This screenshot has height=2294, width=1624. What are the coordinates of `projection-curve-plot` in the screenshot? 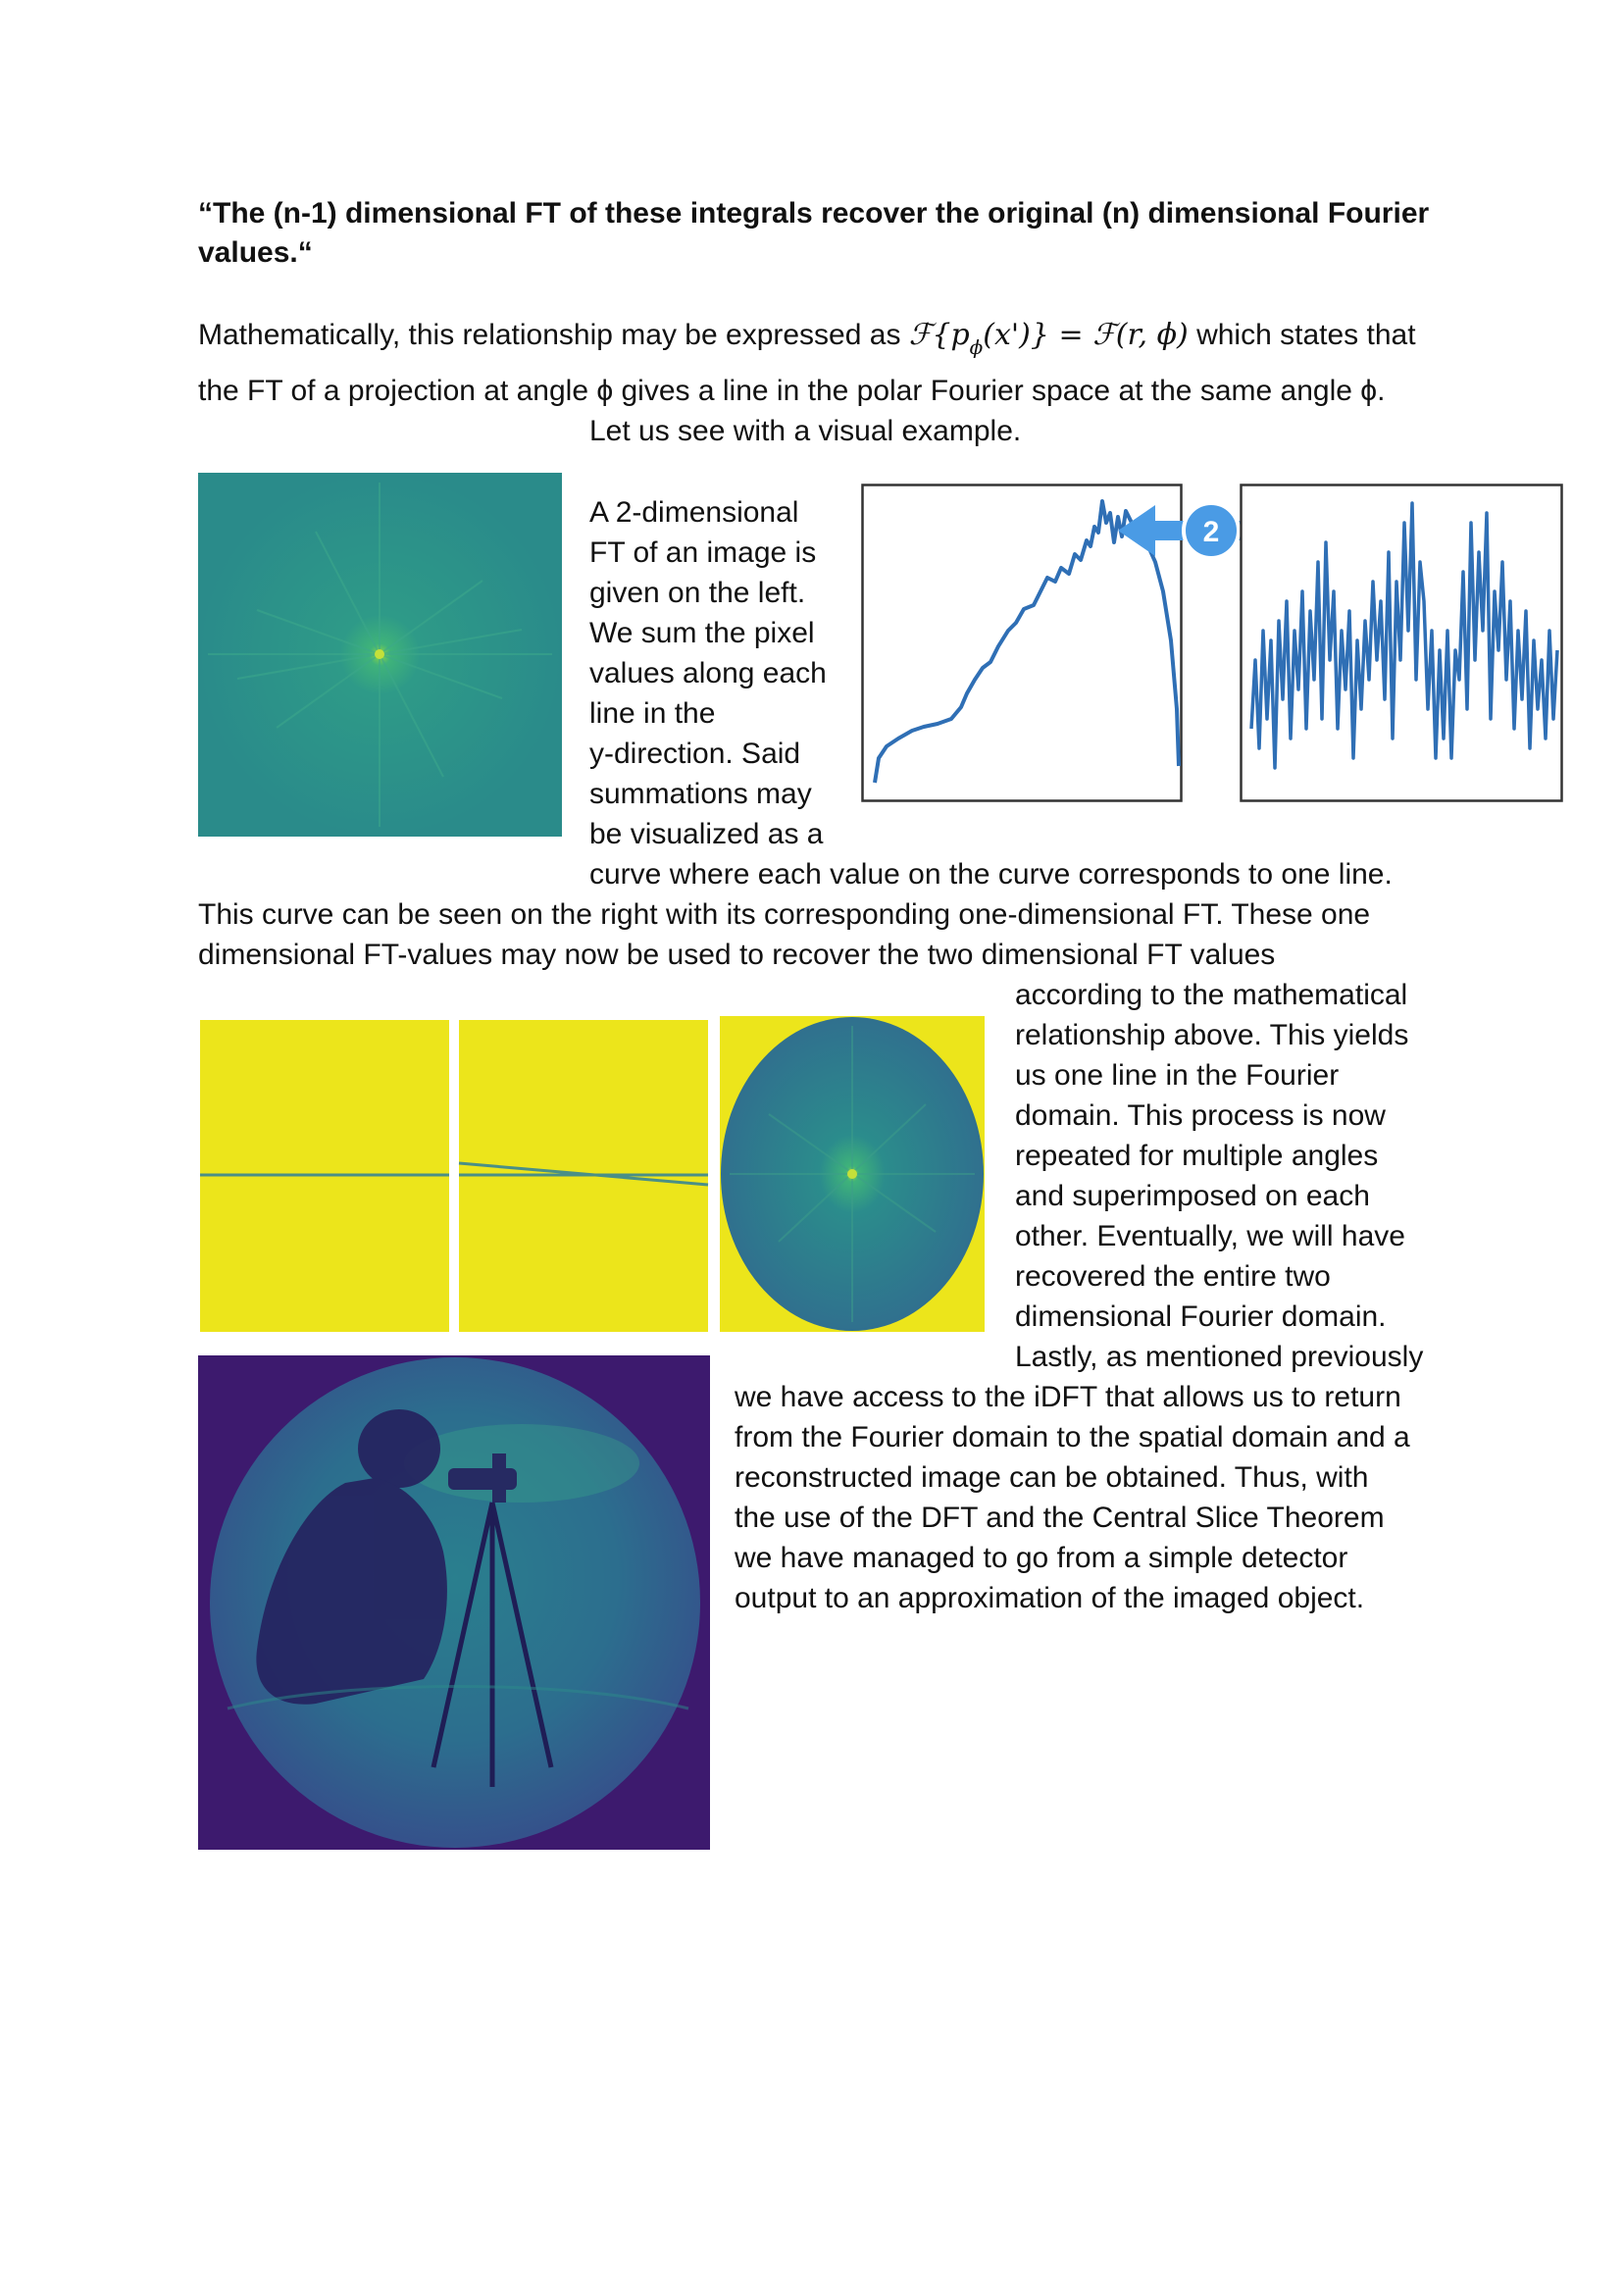 It's located at (1022, 643).